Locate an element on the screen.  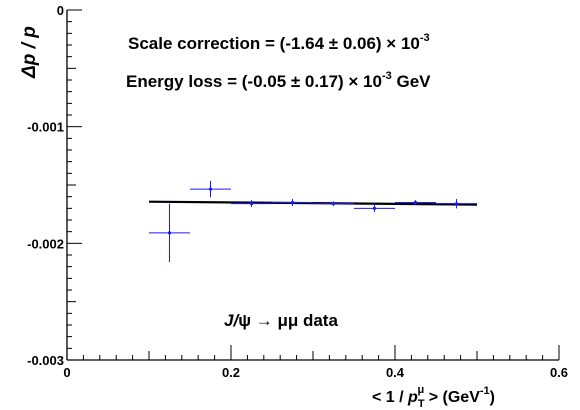
y-tick-labels: 0 -0.001 -0.002 -0.003 is located at coordinates (45, 185).